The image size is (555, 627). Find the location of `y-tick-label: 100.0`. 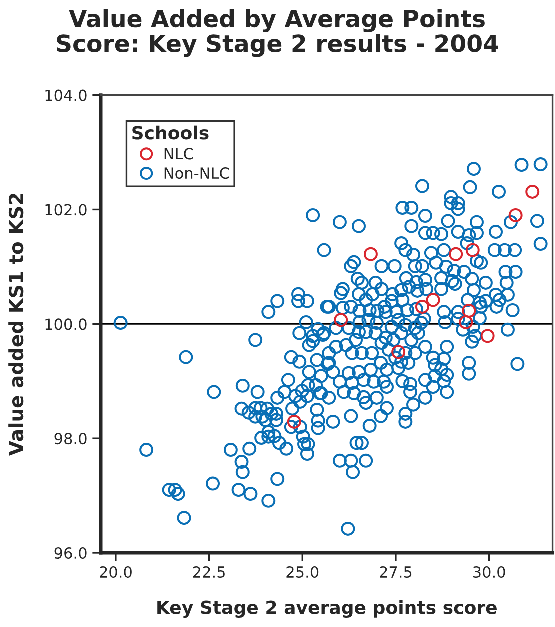

y-tick-label: 100.0 is located at coordinates (66, 324).